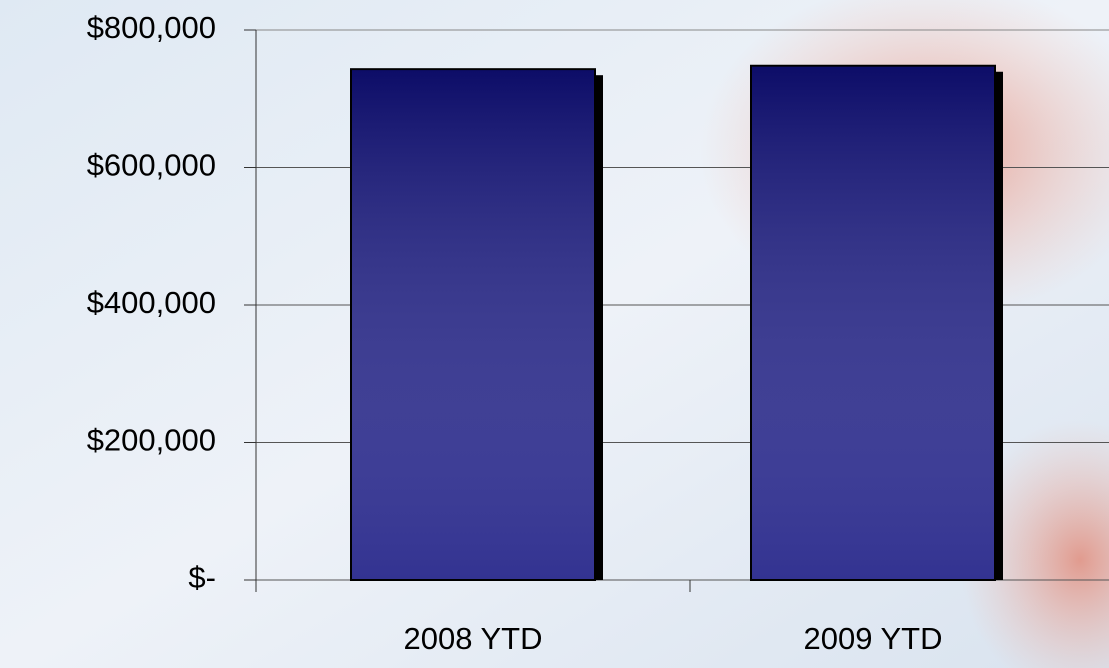 Image resolution: width=1109 pixels, height=668 pixels. Describe the element at coordinates (151, 440) in the screenshot. I see `y-tick-label: $200,000` at that location.